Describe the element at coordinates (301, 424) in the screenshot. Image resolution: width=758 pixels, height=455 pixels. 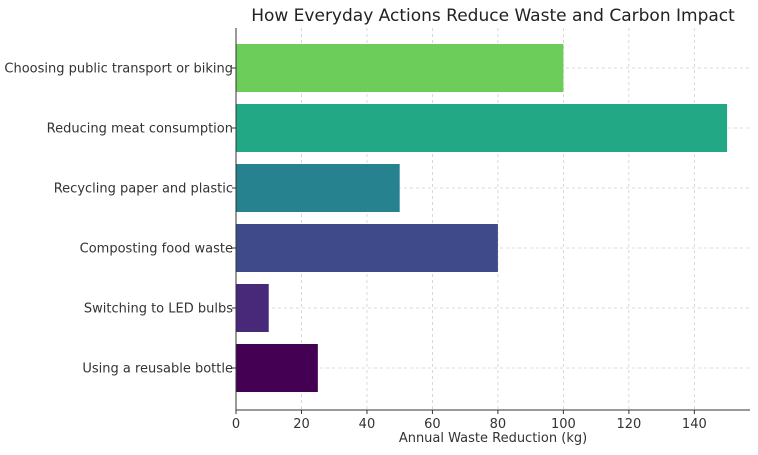
I see `x-tick-label: 20` at that location.